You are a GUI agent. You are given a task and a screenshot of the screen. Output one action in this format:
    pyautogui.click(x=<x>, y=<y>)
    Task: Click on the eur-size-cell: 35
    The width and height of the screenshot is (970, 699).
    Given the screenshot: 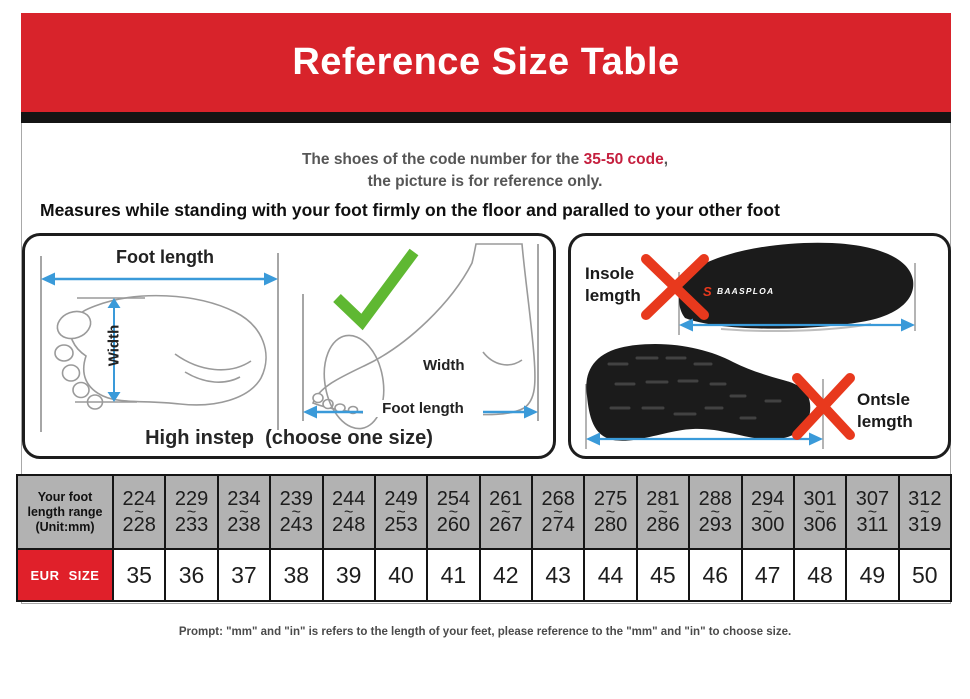 What is the action you would take?
    pyautogui.click(x=138, y=575)
    